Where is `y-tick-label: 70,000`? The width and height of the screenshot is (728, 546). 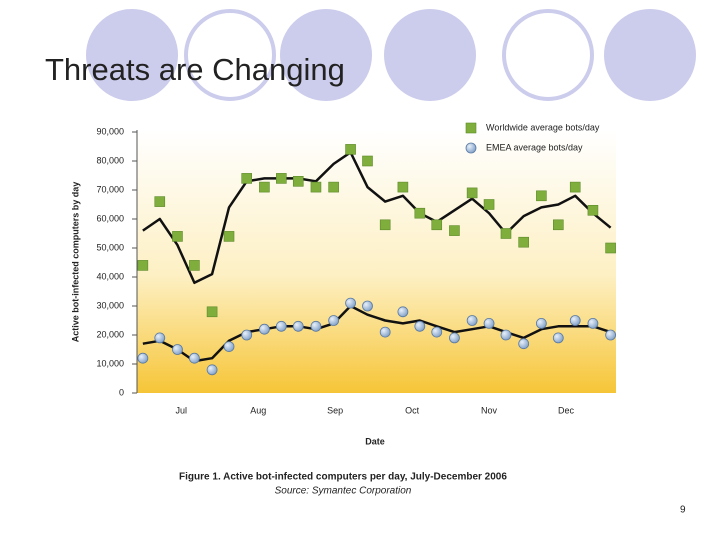 y-tick-label: 70,000 is located at coordinates (110, 189).